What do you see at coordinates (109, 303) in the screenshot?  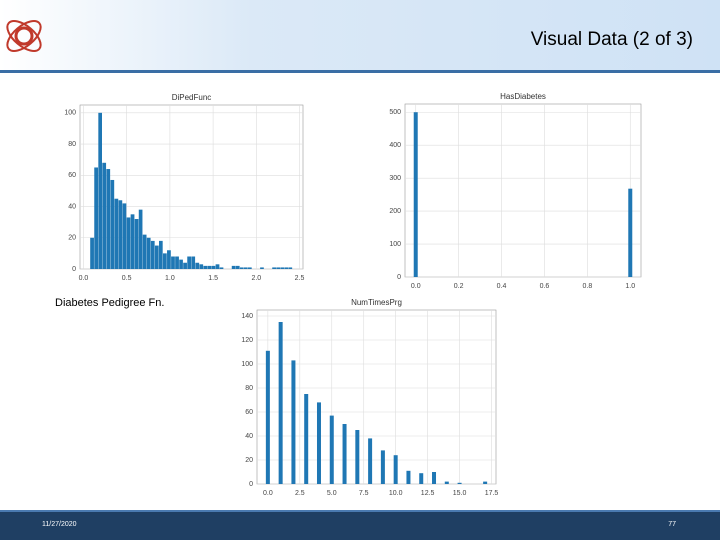 I see `caption: Diabetes Pedigree Fn.` at bounding box center [109, 303].